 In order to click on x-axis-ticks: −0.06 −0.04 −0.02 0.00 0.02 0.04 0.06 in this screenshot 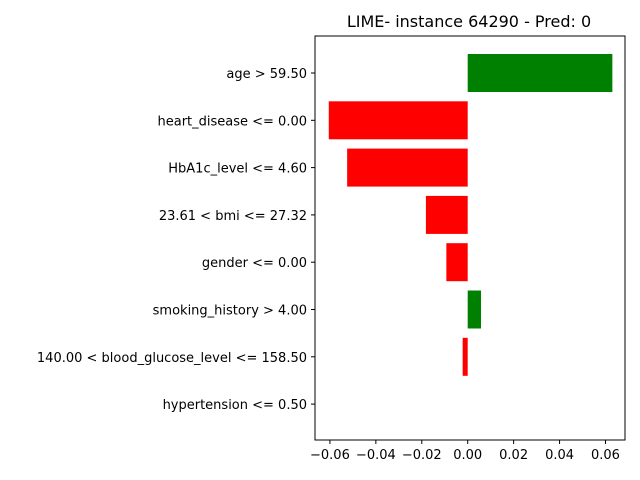, I will do `click(465, 451)`.